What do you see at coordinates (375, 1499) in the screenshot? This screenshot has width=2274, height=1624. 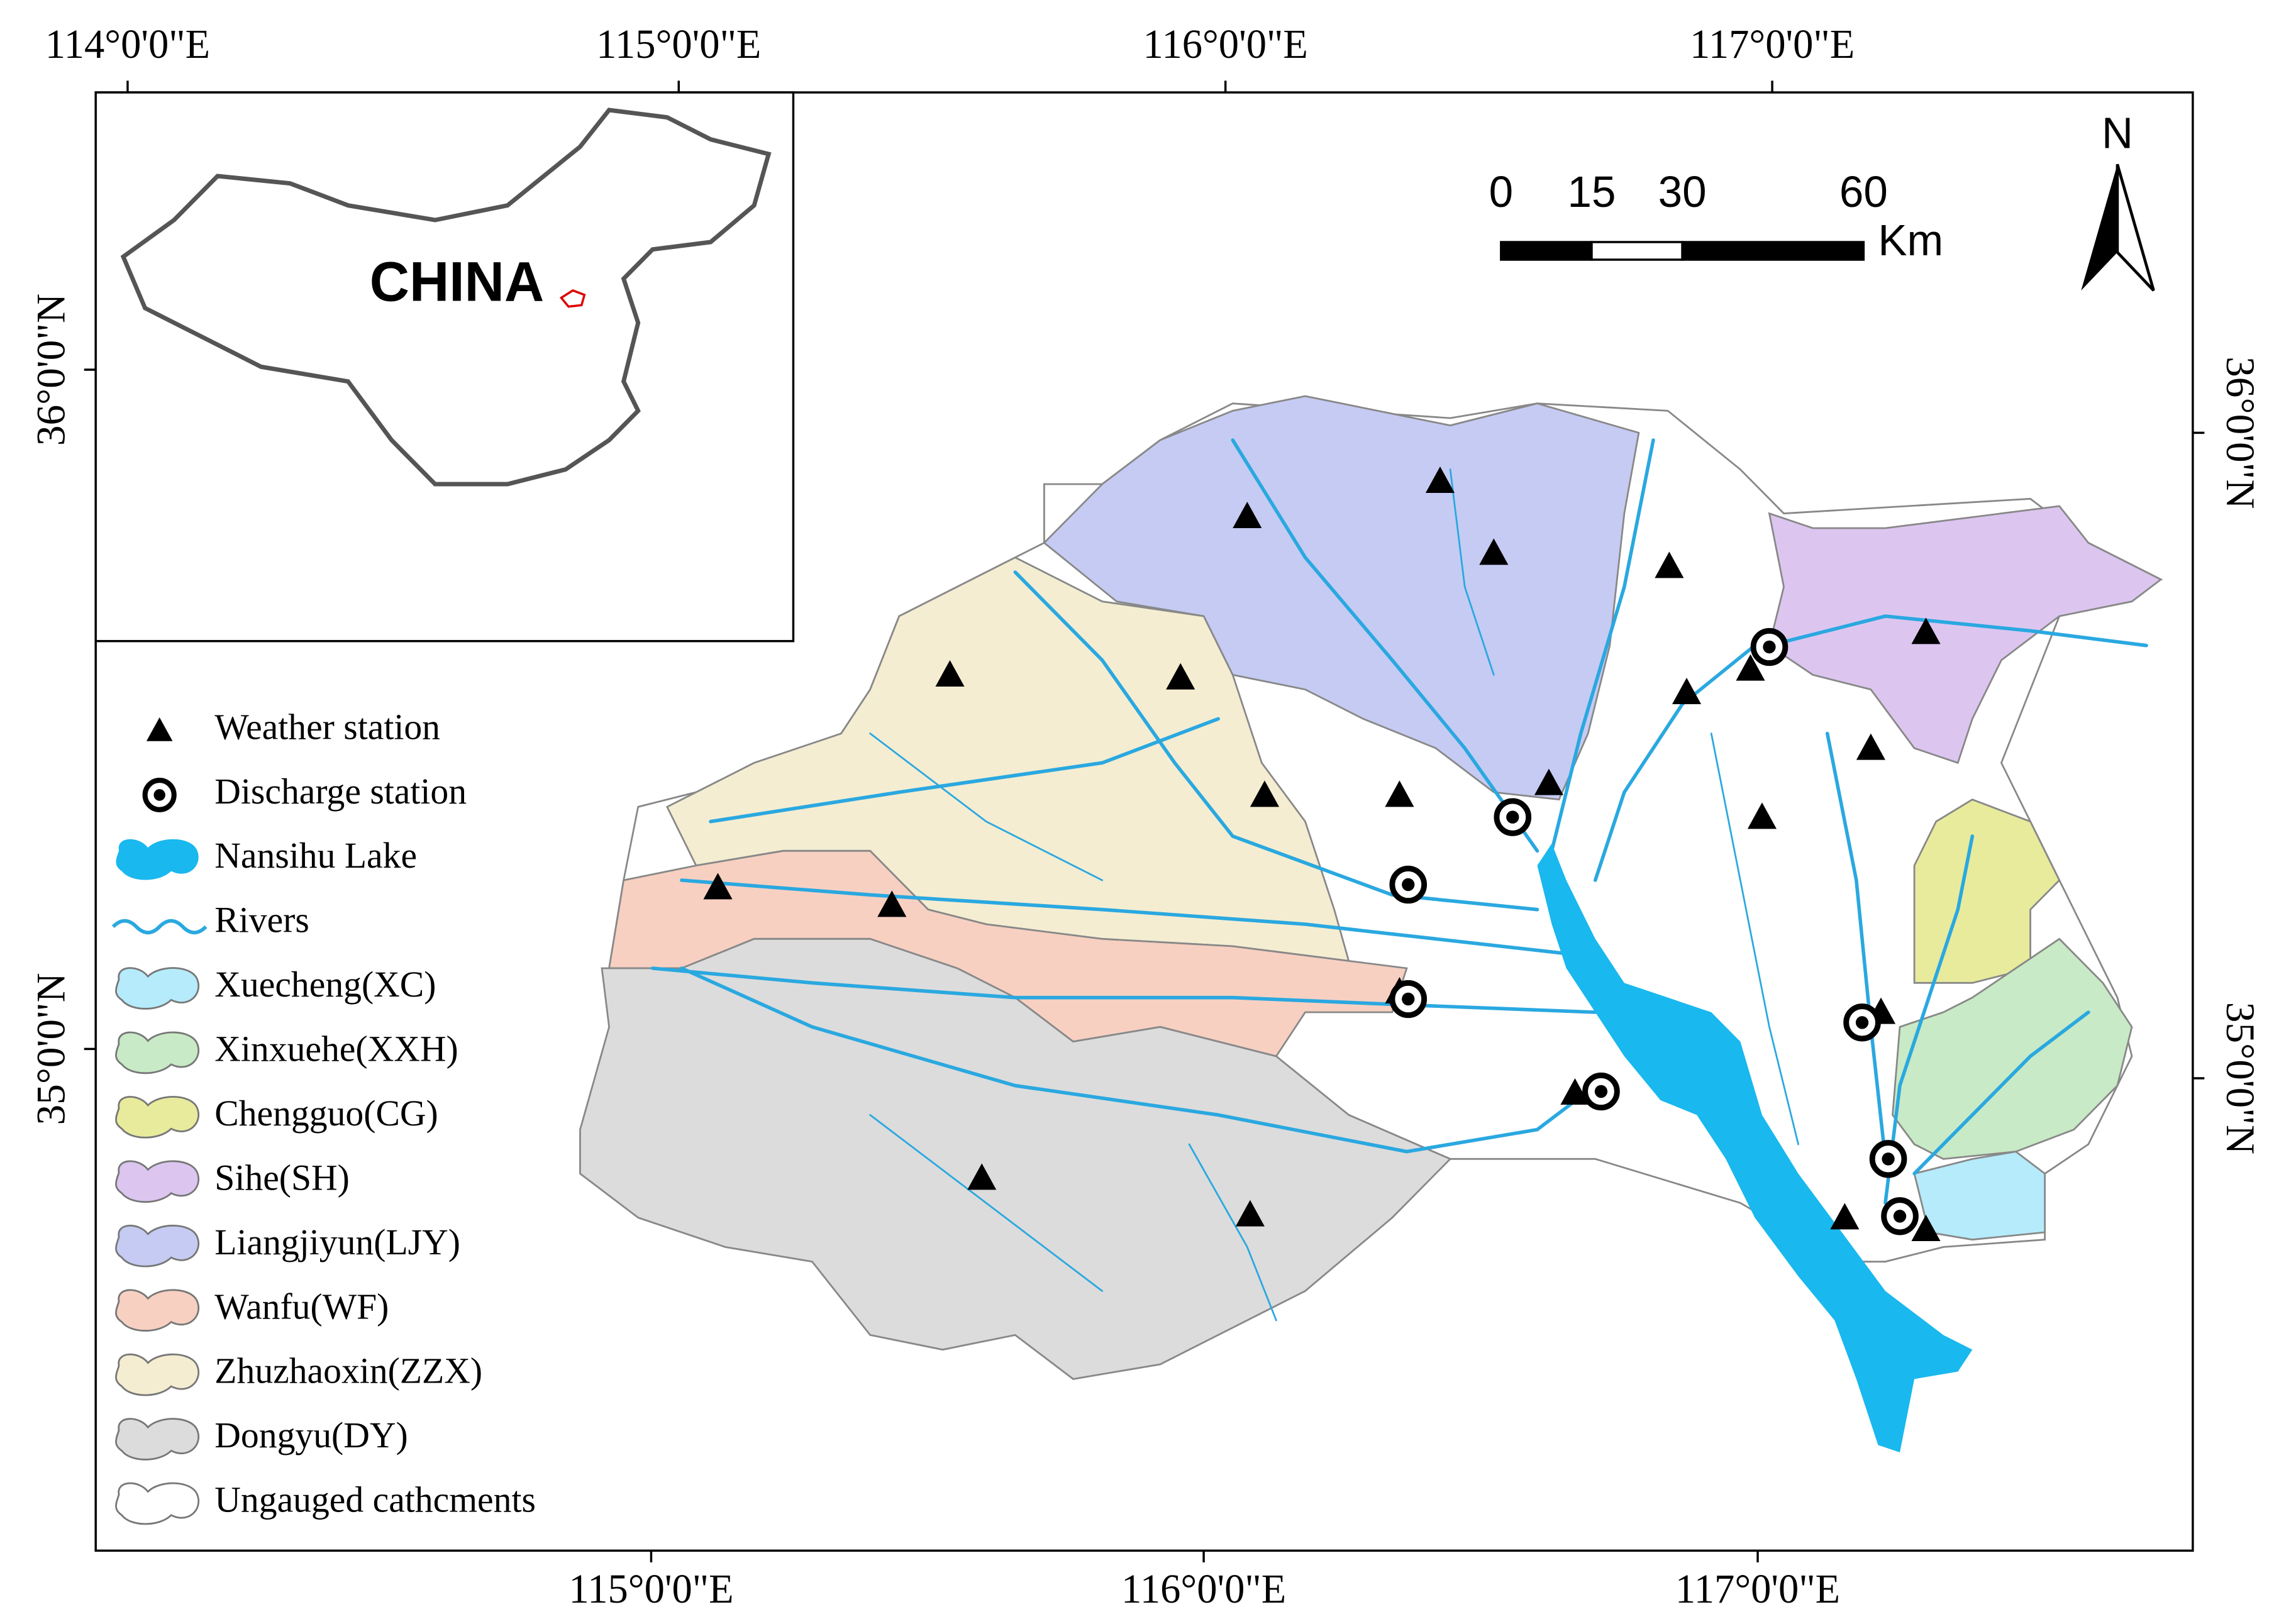 I see `legend-label: Ungauged cathcments` at bounding box center [375, 1499].